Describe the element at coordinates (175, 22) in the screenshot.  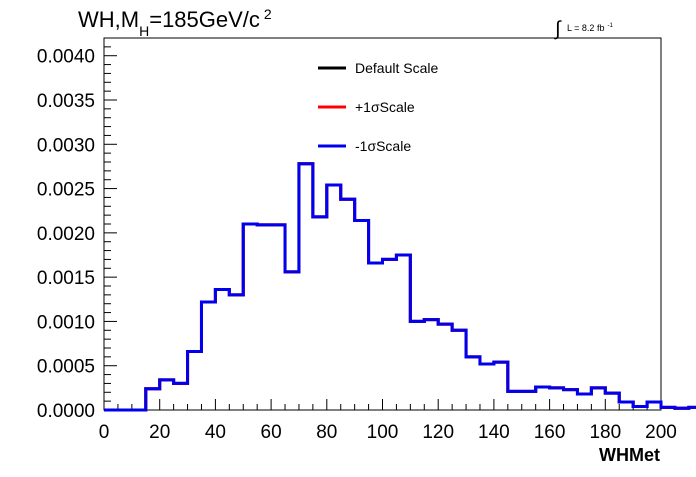
I see `chart-title: WH,MH=185GeV/c 2` at that location.